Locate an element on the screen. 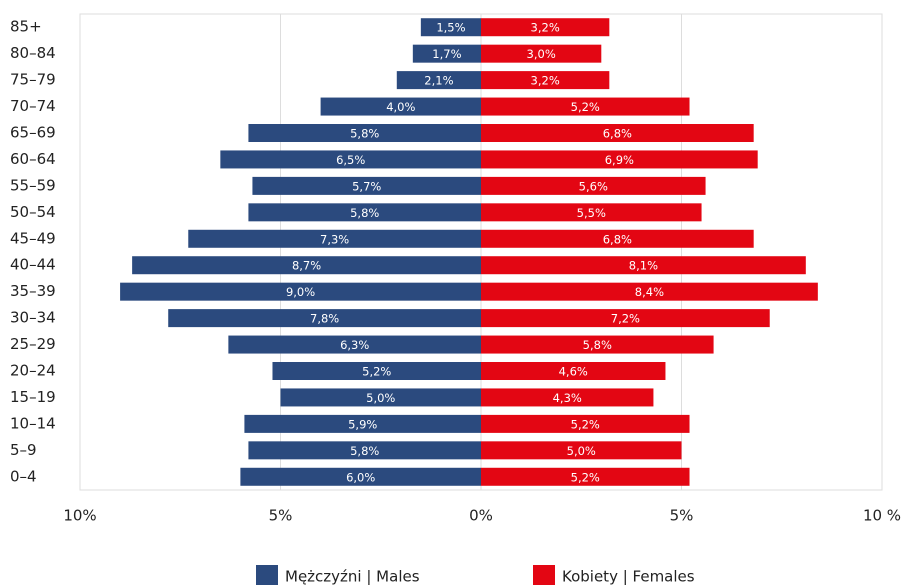 This screenshot has height=585, width=901. value-label: 6,5% is located at coordinates (350, 160).